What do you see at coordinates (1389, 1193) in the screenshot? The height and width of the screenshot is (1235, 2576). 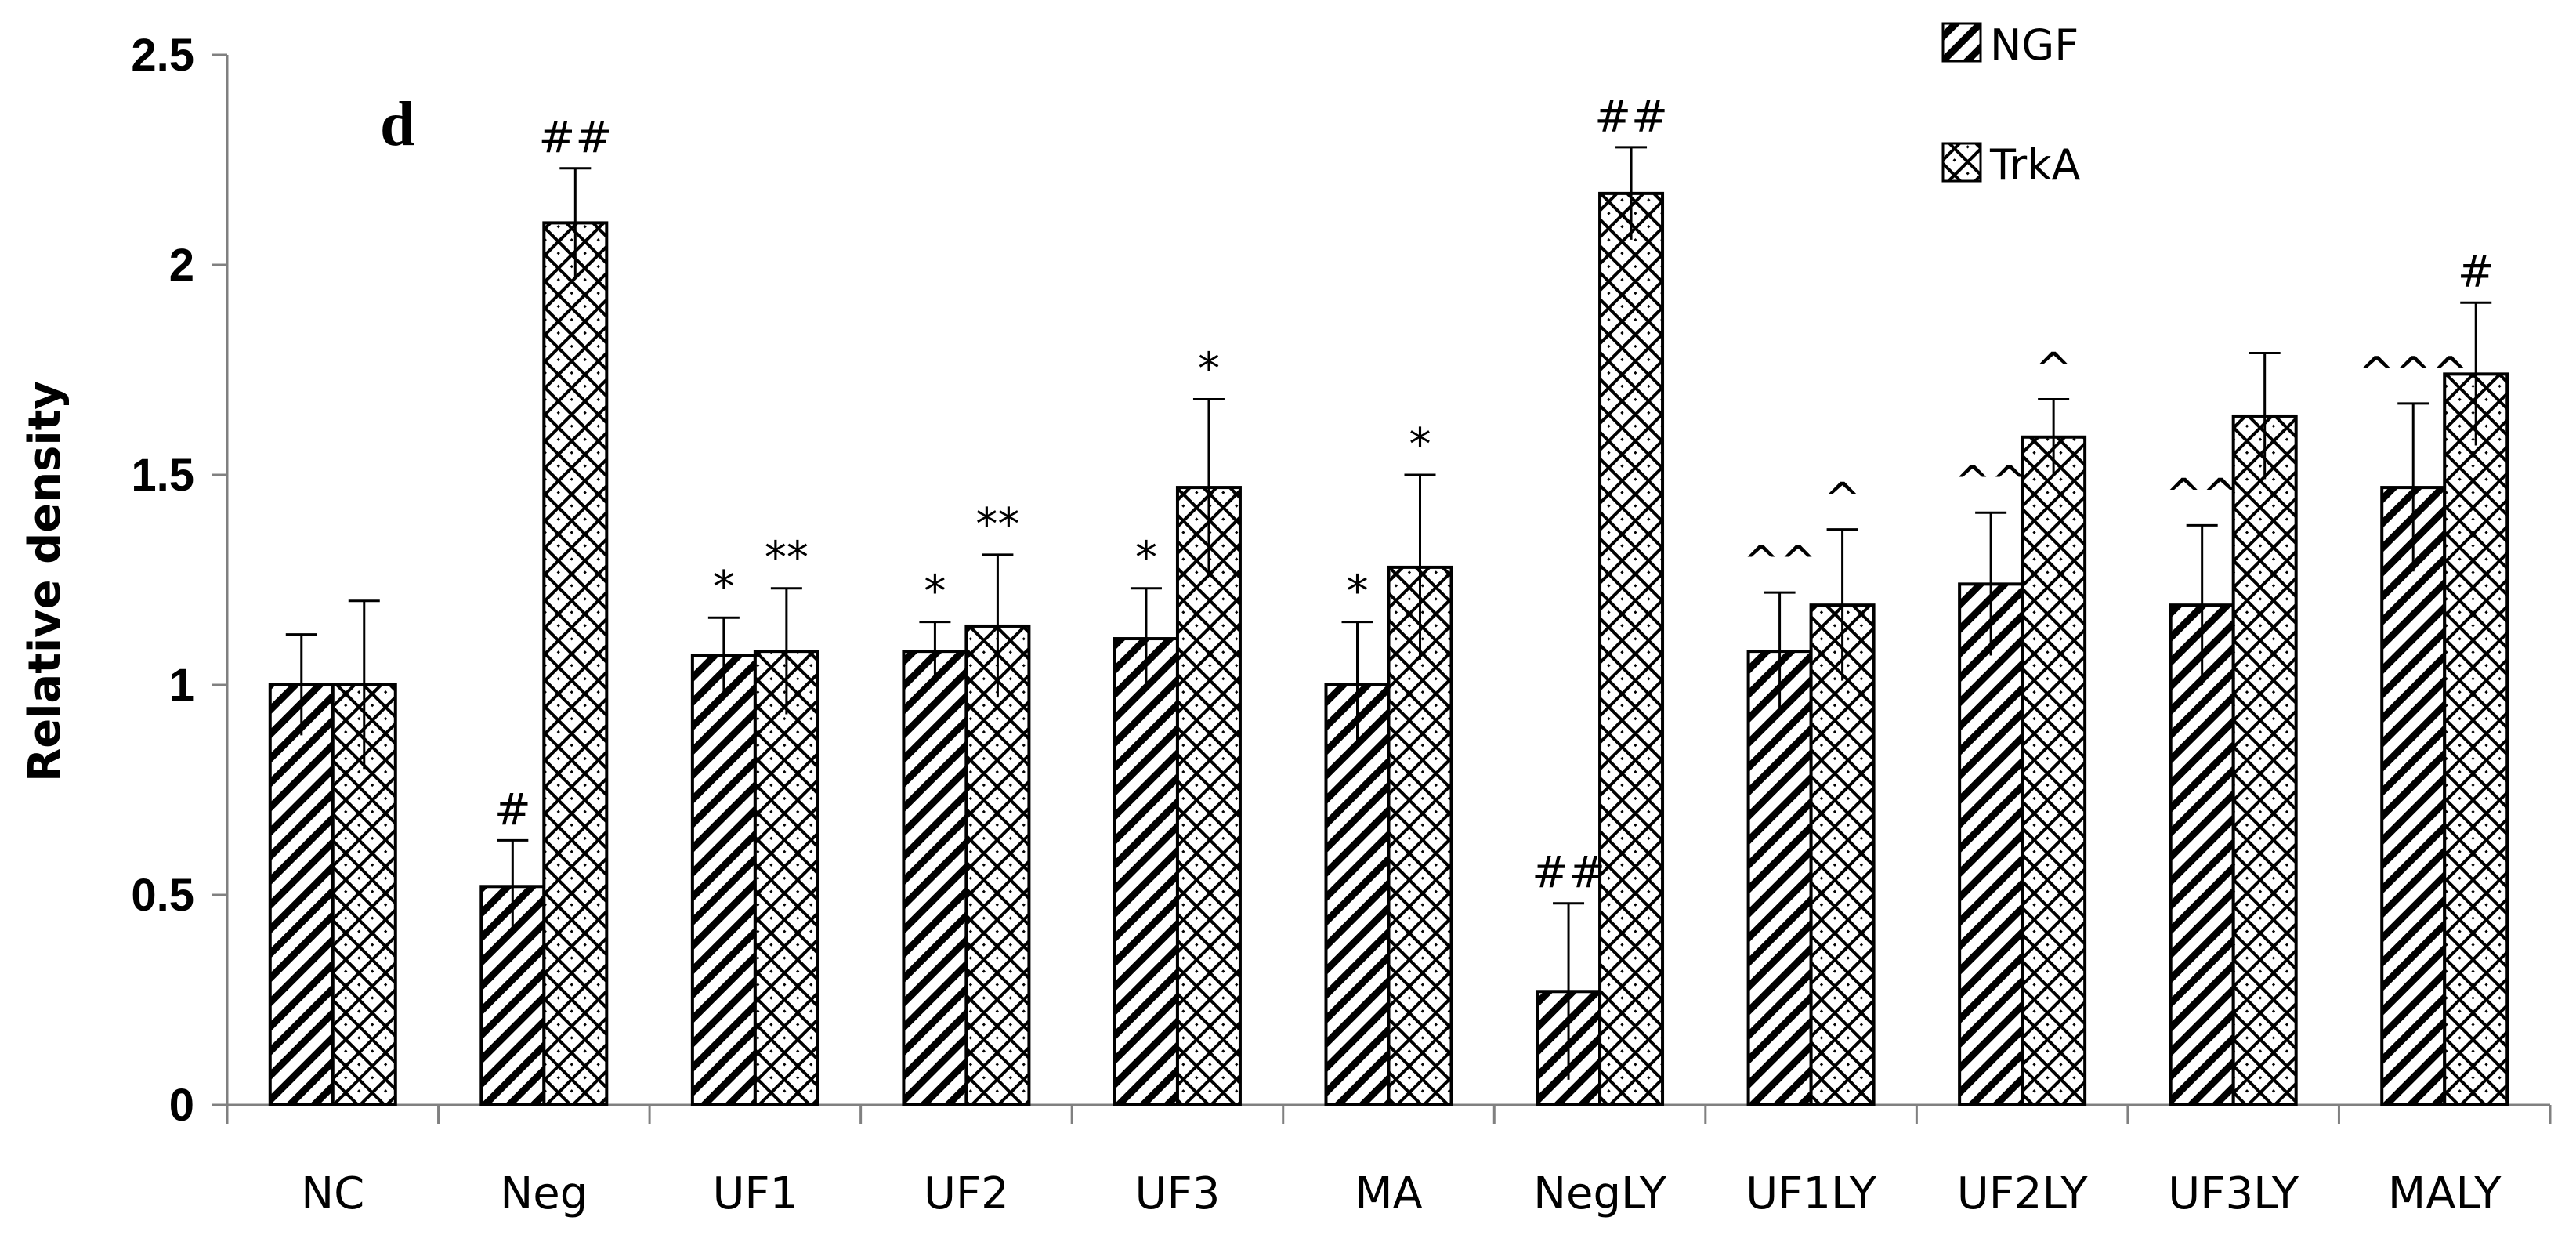 I see `x-category-label: MA` at bounding box center [1389, 1193].